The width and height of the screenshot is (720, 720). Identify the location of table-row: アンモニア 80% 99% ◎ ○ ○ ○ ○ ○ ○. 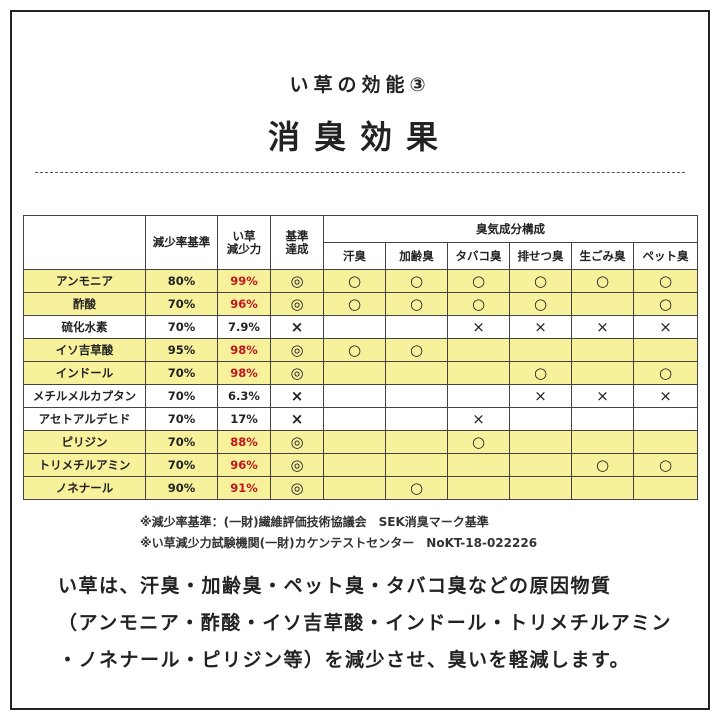
(361, 281).